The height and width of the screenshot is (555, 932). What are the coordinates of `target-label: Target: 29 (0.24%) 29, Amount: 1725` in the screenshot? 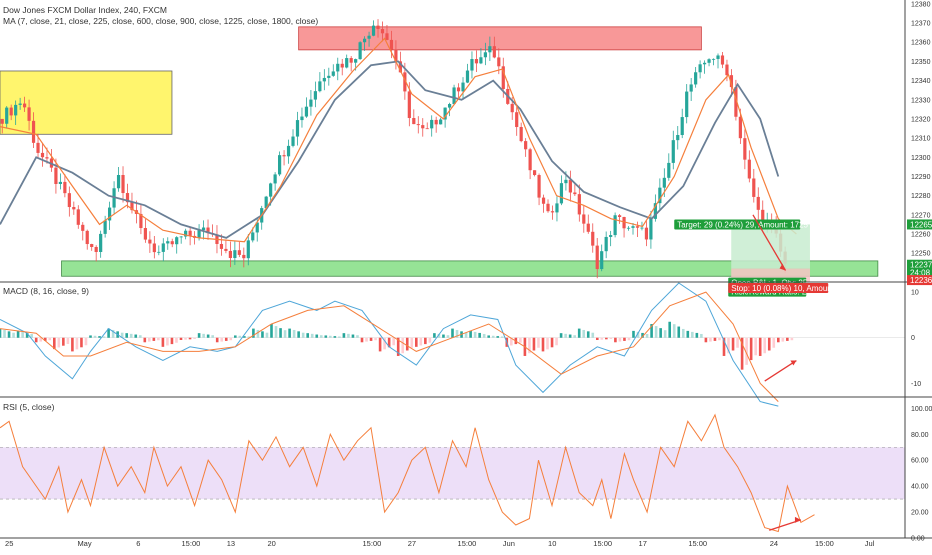 It's located at (741, 224).